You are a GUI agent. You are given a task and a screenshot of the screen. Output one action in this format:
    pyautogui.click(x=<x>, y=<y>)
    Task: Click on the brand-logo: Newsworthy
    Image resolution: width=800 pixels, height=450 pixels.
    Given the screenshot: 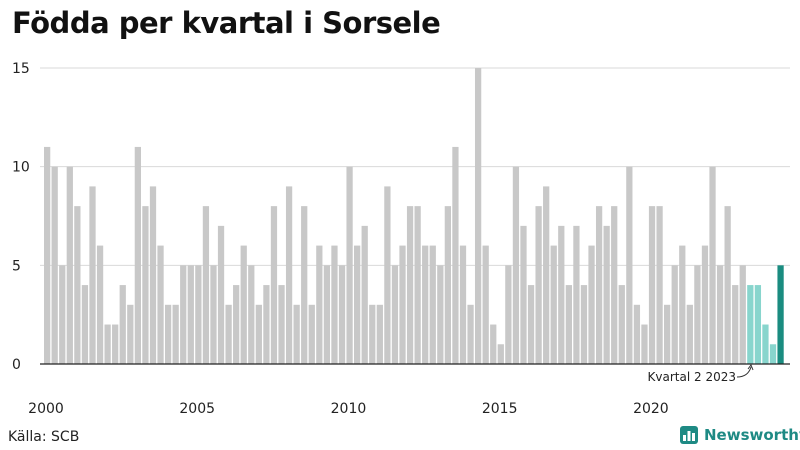 What is the action you would take?
    pyautogui.click(x=740, y=435)
    